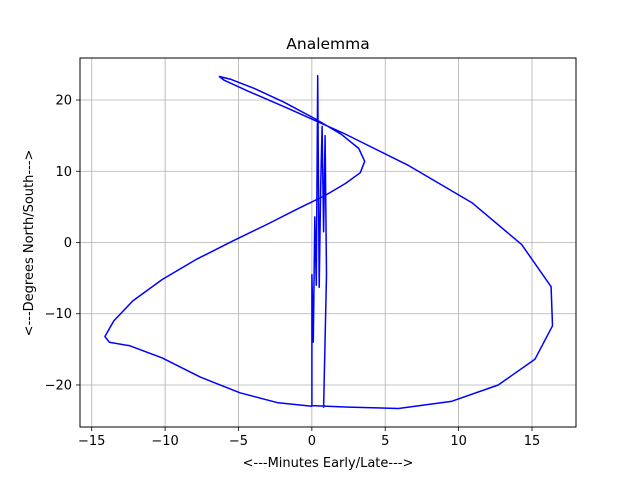 This screenshot has width=640, height=480. What do you see at coordinates (63, 101) in the screenshot?
I see `y-tick-label: 20` at bounding box center [63, 101].